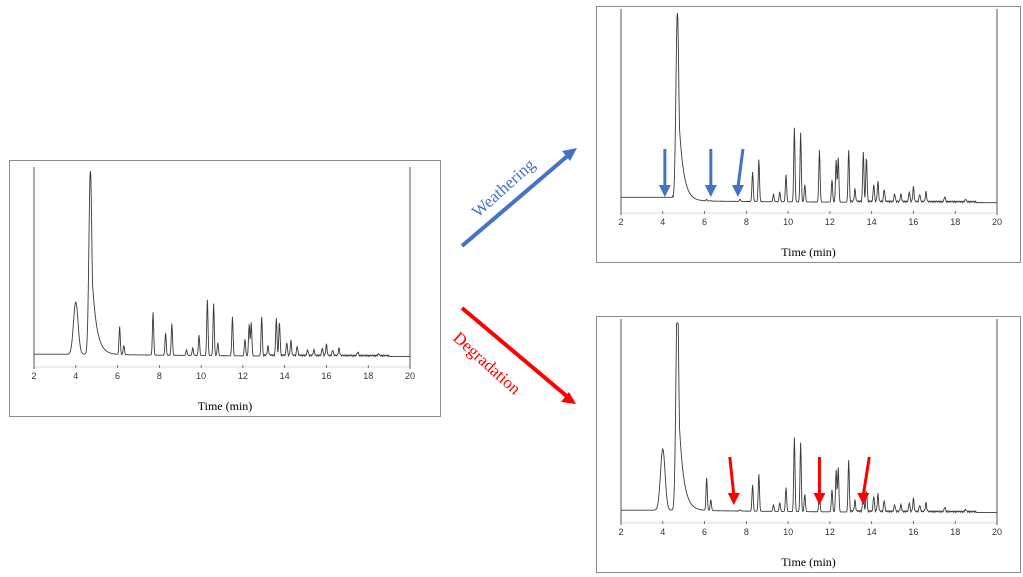 The height and width of the screenshot is (577, 1023). I want to click on chromatogram-original-plot: 2 4 6 8 10 12 14 16 18 20, so click(223, 274).